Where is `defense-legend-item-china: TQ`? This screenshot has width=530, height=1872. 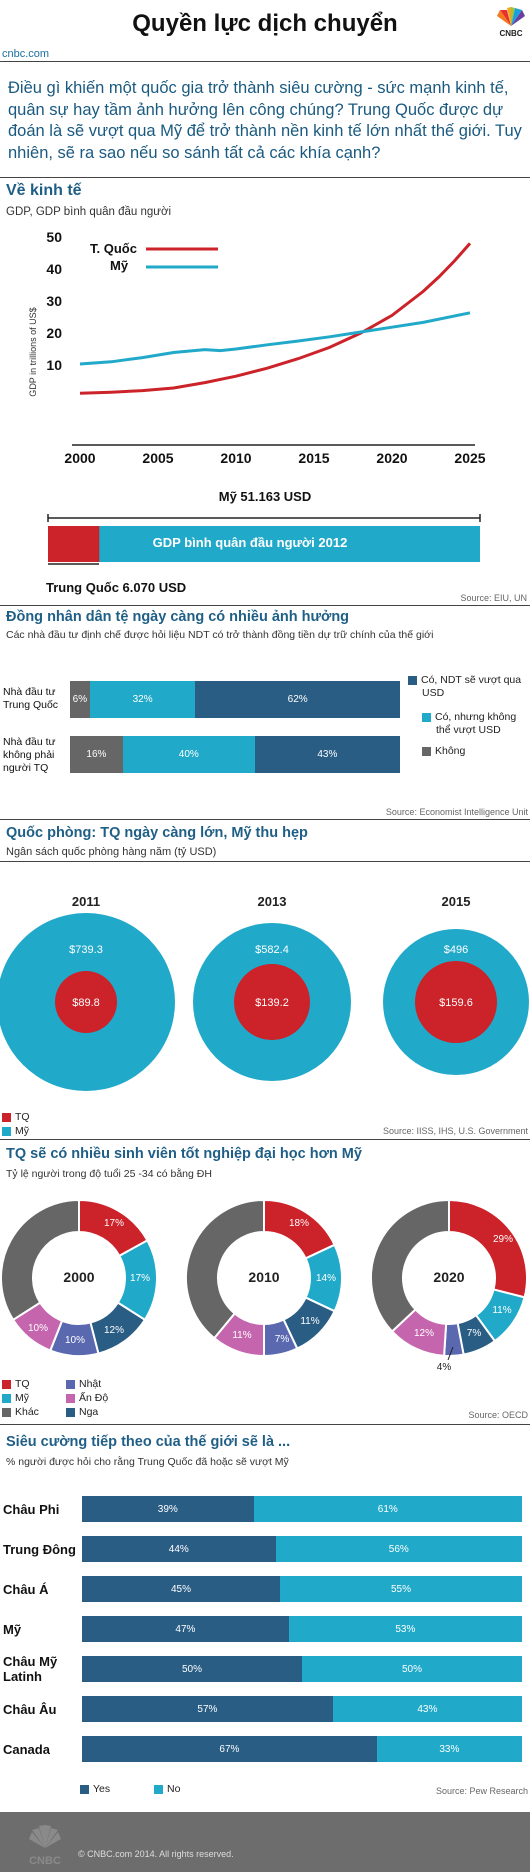
defense-legend-item-china: TQ is located at coordinates (16, 1117).